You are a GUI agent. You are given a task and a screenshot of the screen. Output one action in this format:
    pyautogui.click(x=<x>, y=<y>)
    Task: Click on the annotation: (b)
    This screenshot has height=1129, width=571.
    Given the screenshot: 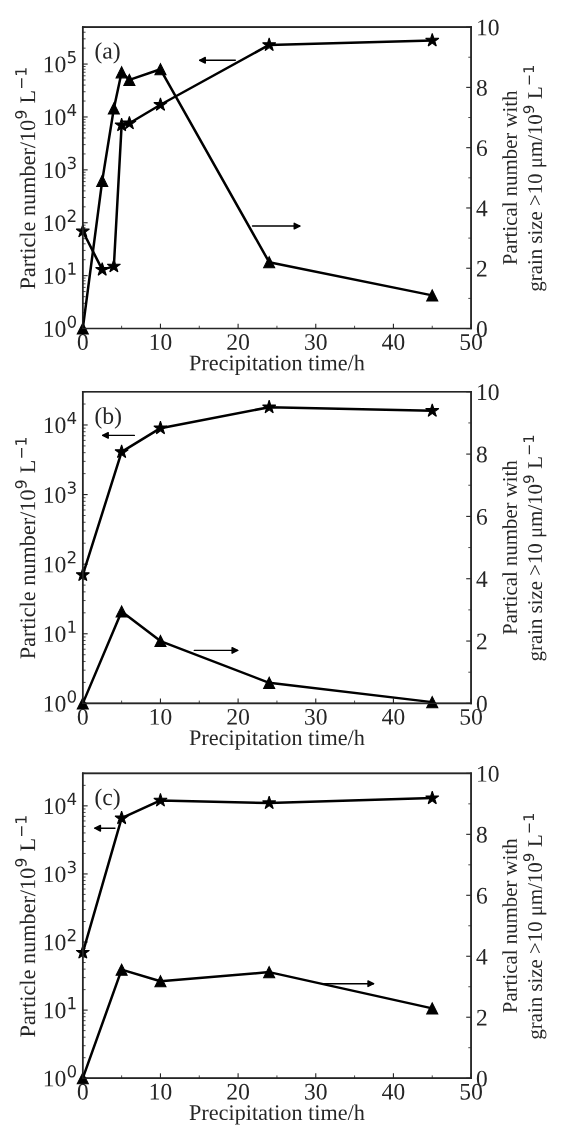 What is the action you would take?
    pyautogui.click(x=108, y=418)
    